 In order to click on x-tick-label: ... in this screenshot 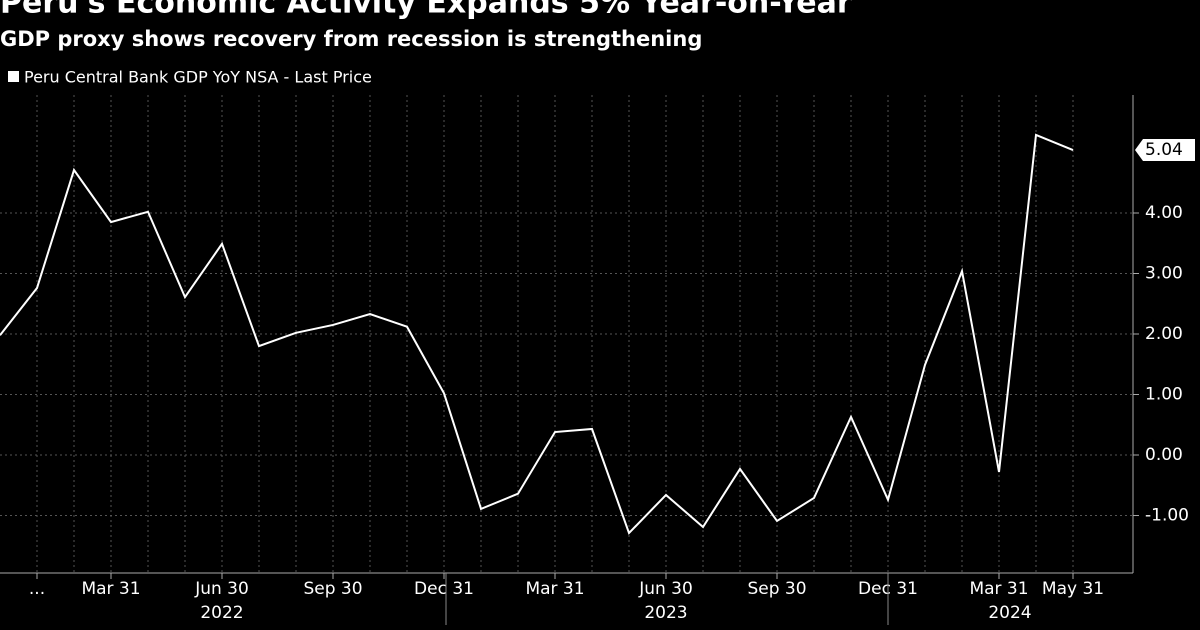, I will do `click(37, 589)`.